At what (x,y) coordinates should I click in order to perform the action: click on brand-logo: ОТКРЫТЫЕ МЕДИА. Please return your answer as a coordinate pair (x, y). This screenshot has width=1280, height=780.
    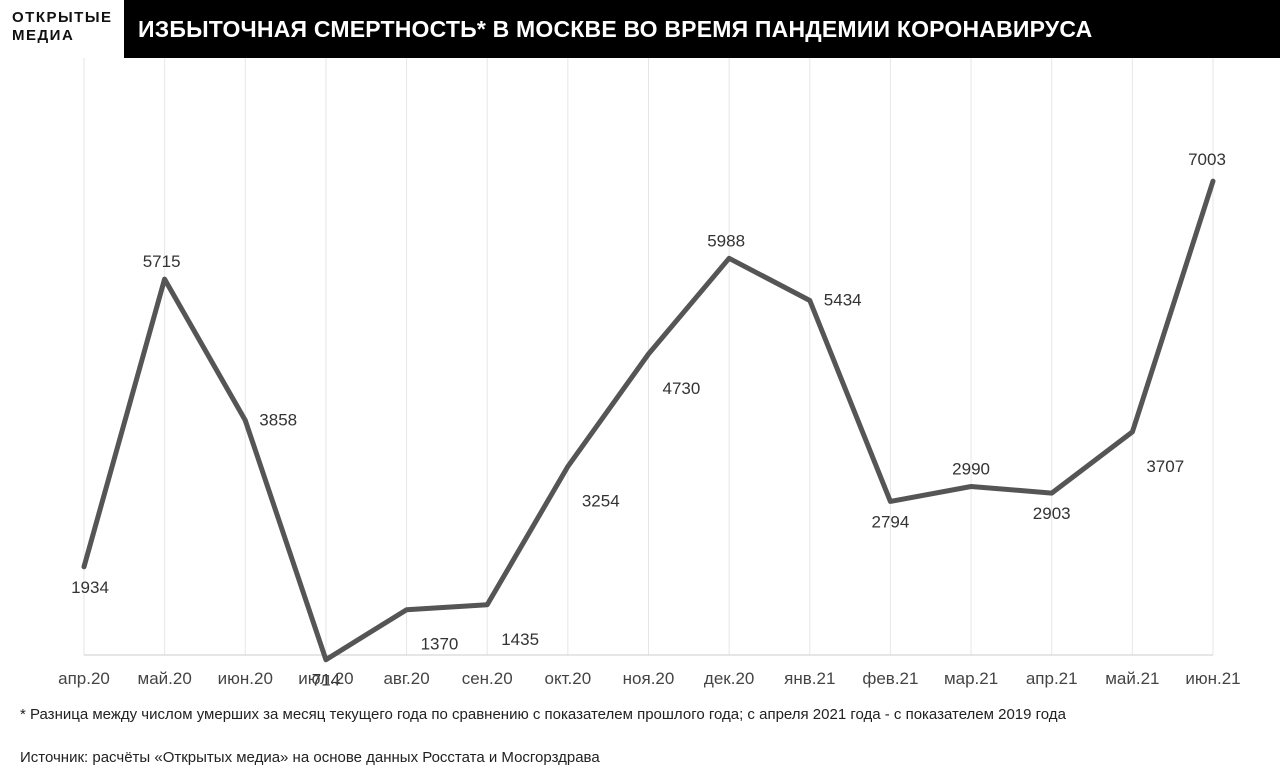
    Looking at the image, I should click on (62, 29).